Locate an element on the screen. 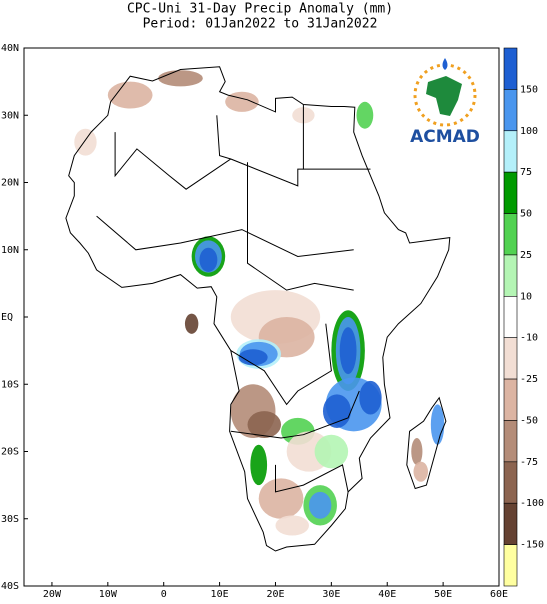 The height and width of the screenshot is (604, 547). y-tick-label: EQ is located at coordinates (7, 317).